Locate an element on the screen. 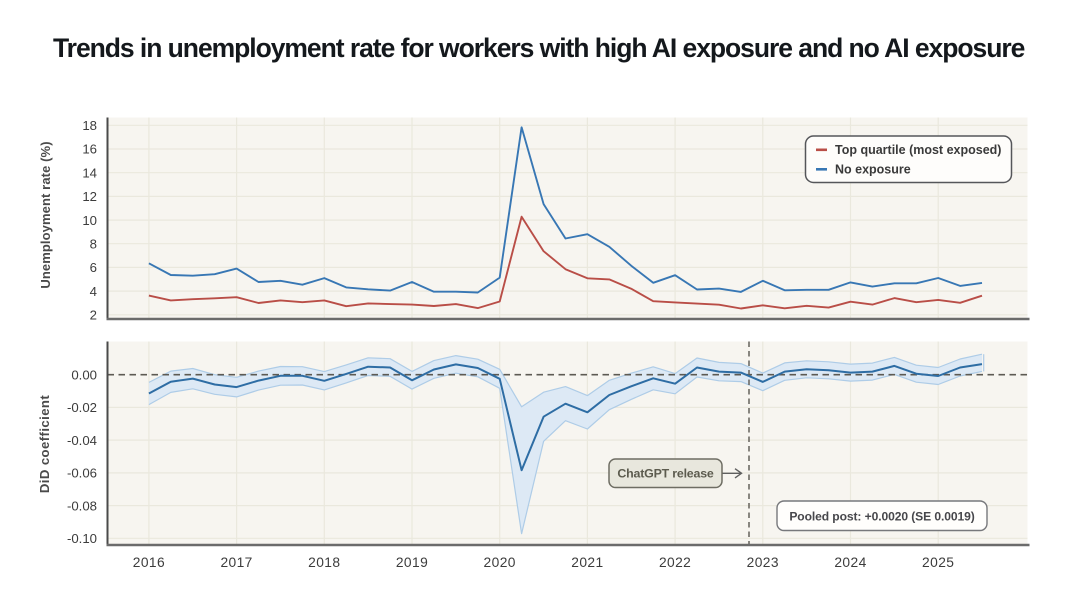  svg-text: Unemployment rate (%) is located at coordinates (45, 214).